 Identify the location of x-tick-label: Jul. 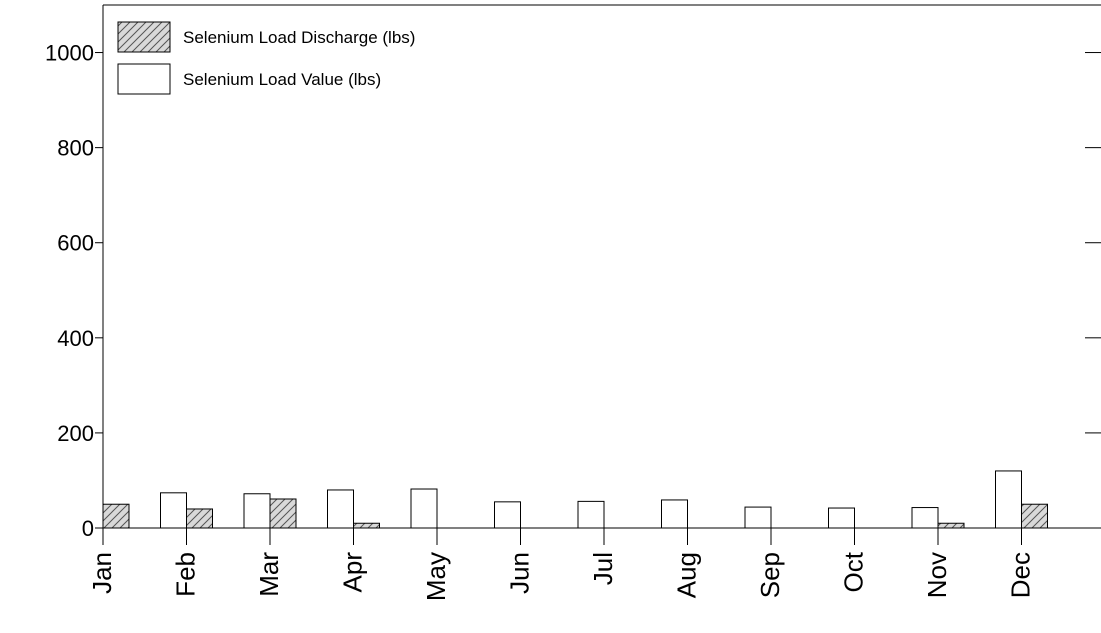
(603, 568).